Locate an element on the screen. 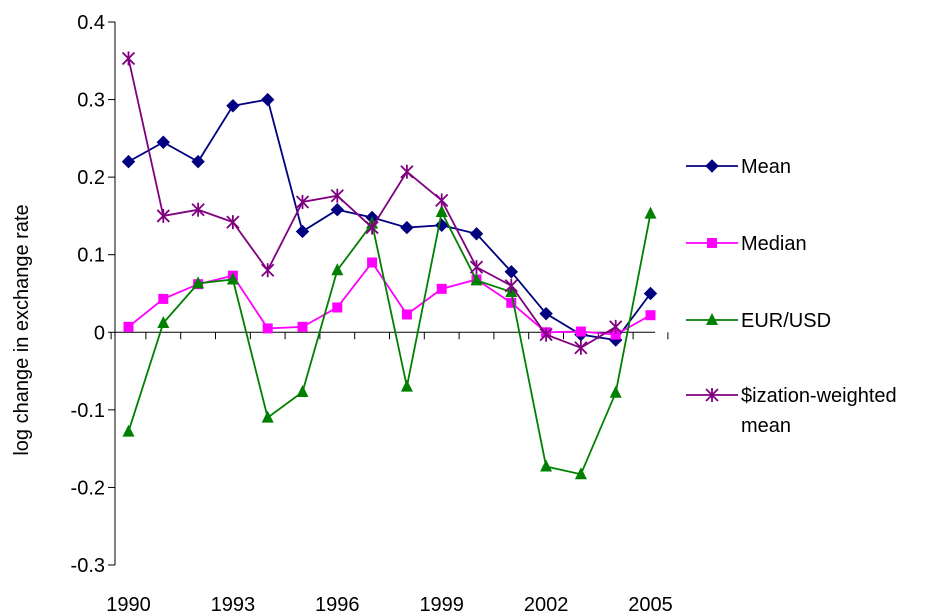  legend-label: Mean is located at coordinates (766, 167).